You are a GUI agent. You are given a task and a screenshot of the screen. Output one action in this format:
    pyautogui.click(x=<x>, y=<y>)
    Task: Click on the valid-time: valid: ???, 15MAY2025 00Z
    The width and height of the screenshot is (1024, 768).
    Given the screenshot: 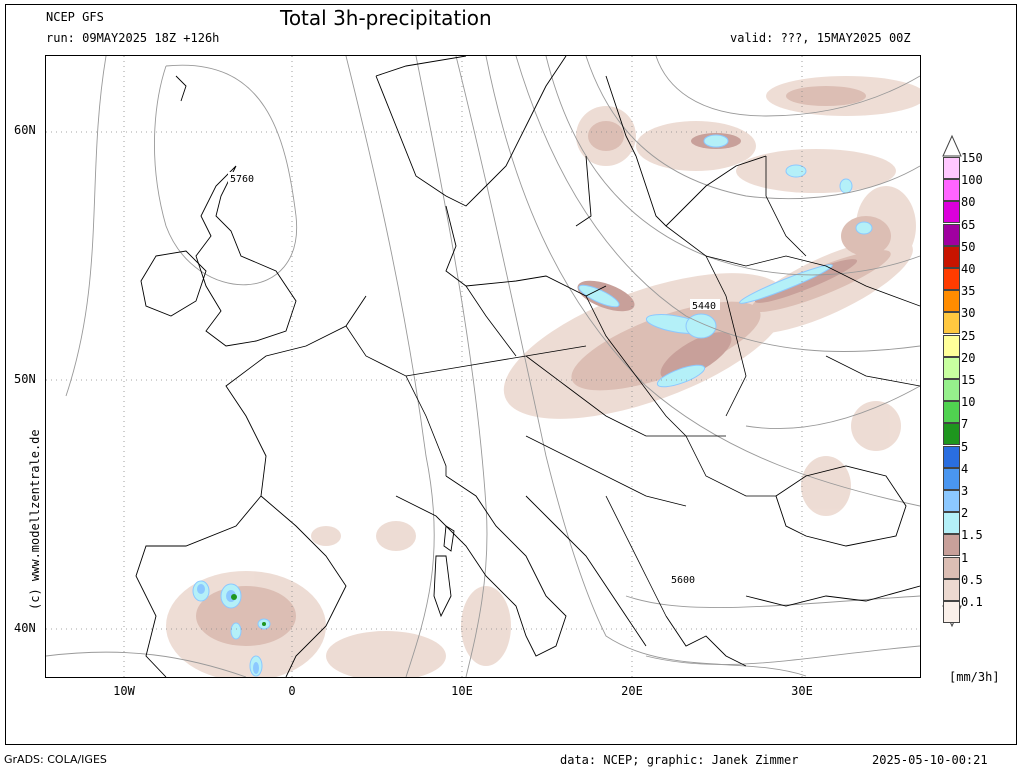 What is the action you would take?
    pyautogui.click(x=820, y=38)
    